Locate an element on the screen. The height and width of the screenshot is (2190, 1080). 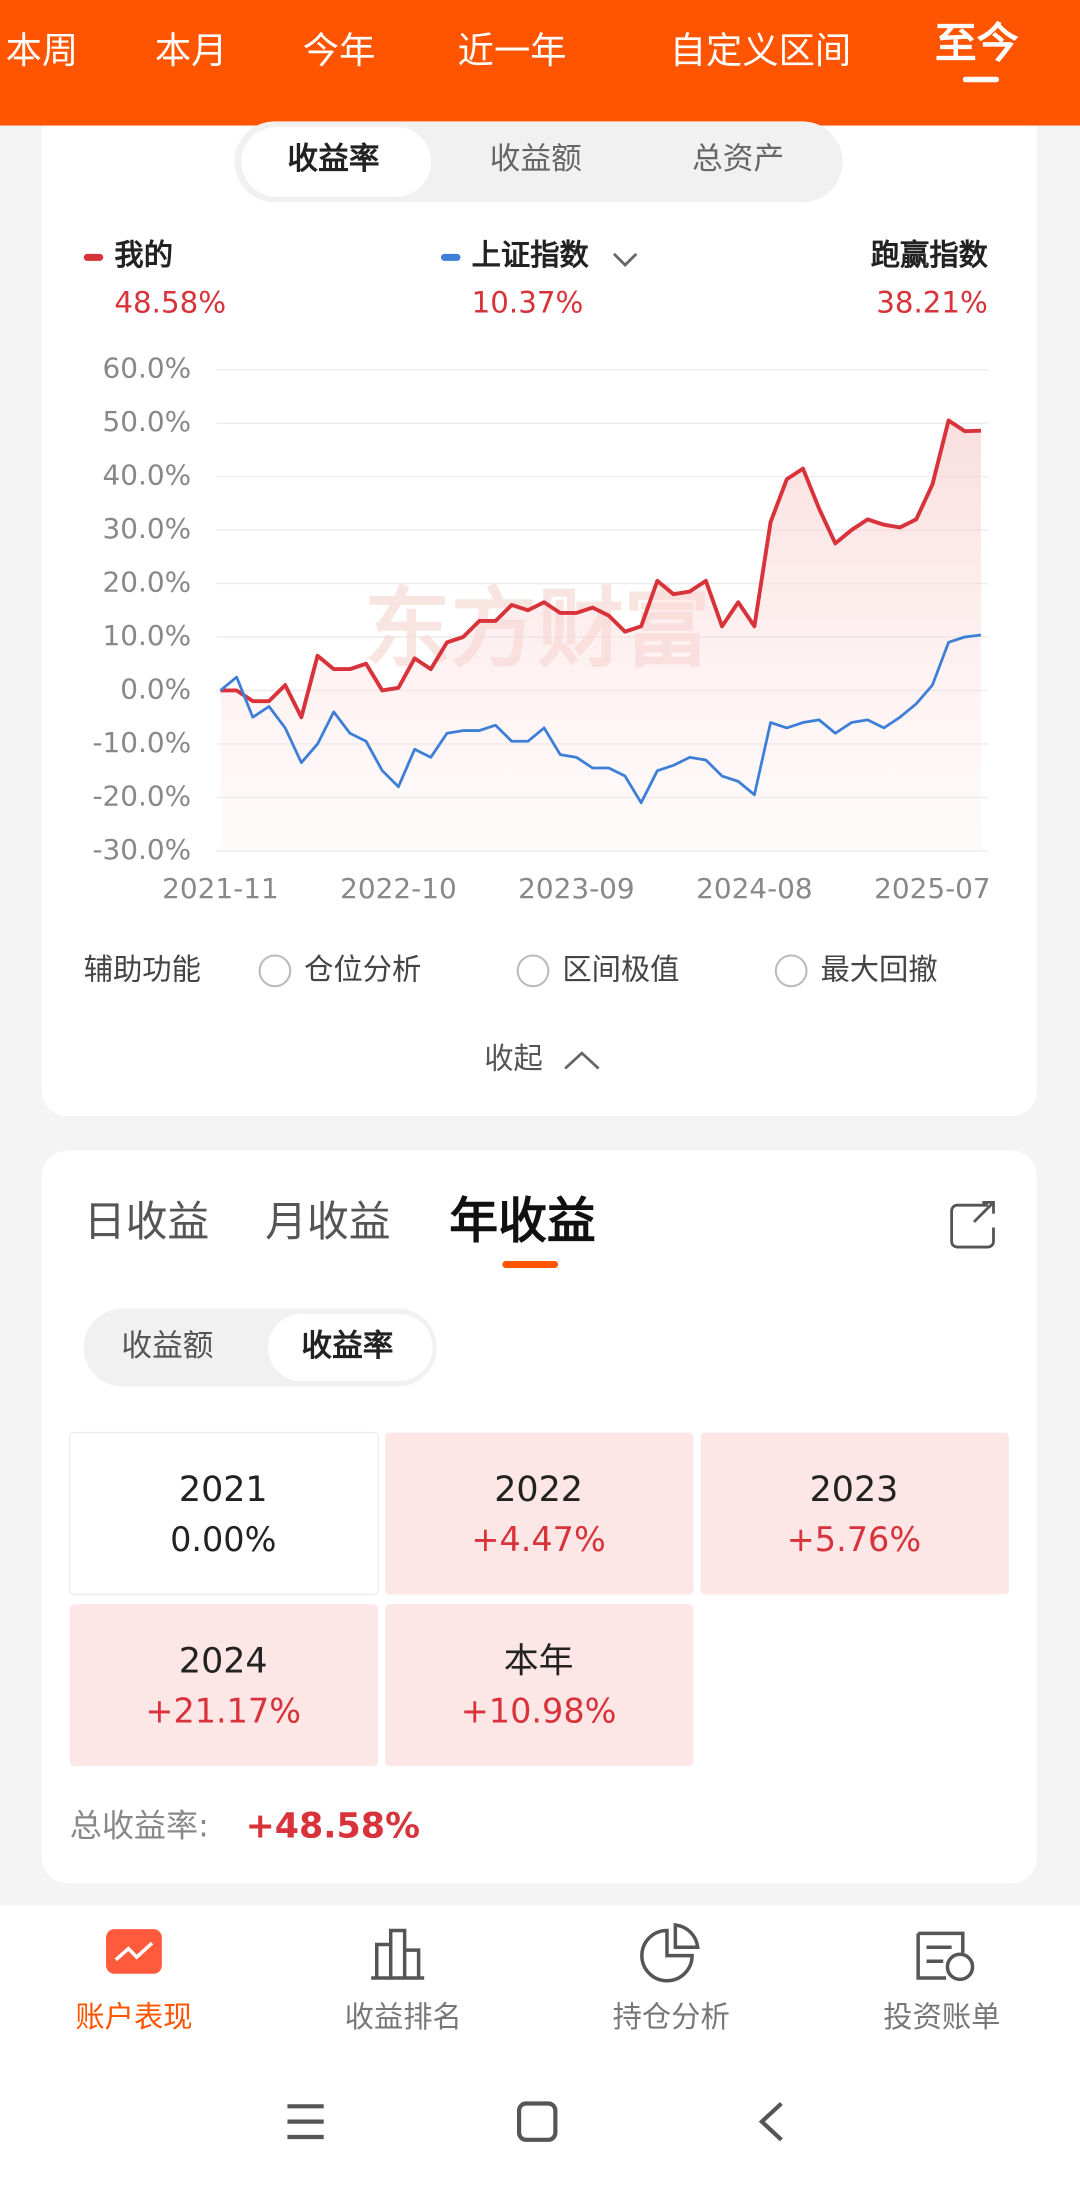
return-tab: 日收益 is located at coordinates (147, 1221).